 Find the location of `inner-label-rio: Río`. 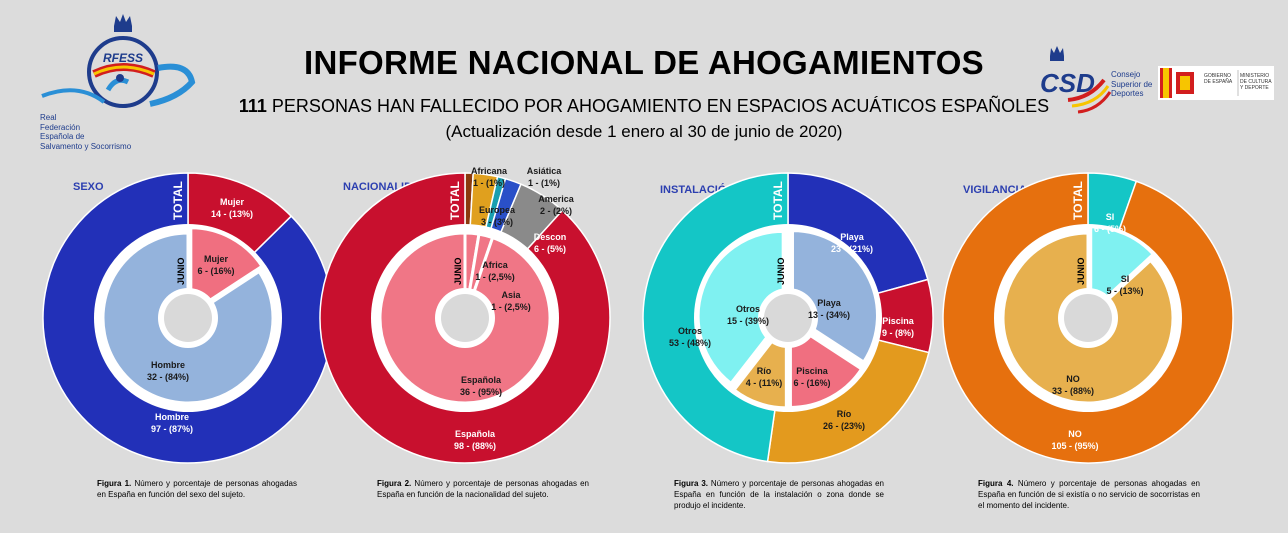

inner-label-rio: Río is located at coordinates (764, 371).